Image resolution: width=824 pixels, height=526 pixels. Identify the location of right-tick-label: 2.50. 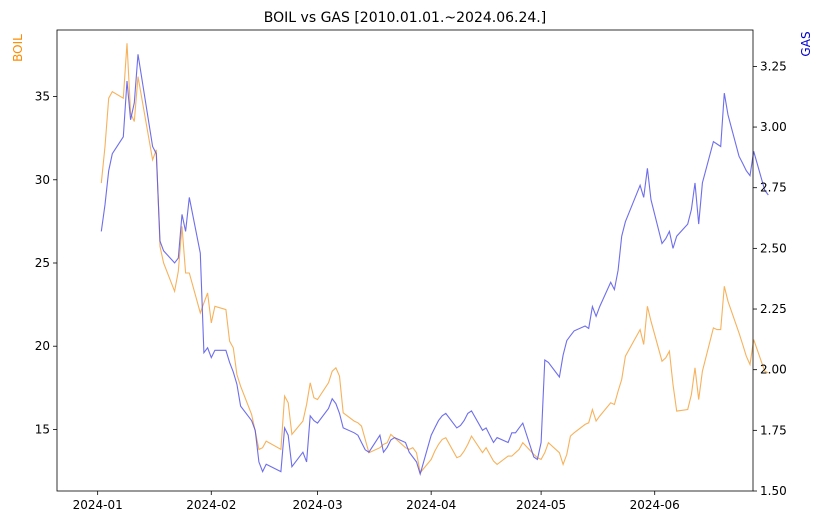
(773, 248).